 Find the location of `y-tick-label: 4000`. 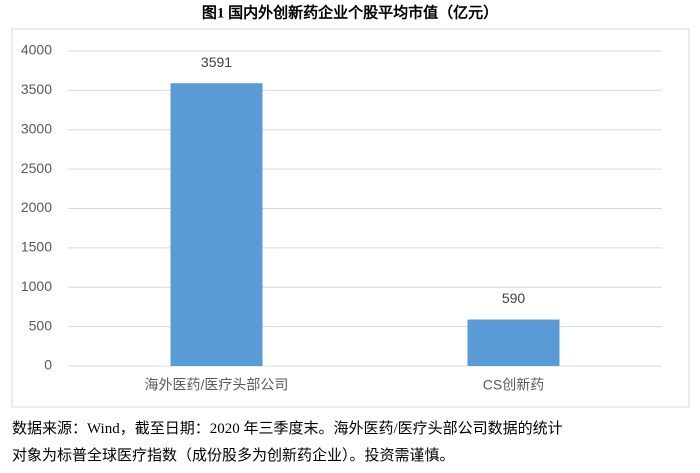

y-tick-label: 4000 is located at coordinates (36, 50).